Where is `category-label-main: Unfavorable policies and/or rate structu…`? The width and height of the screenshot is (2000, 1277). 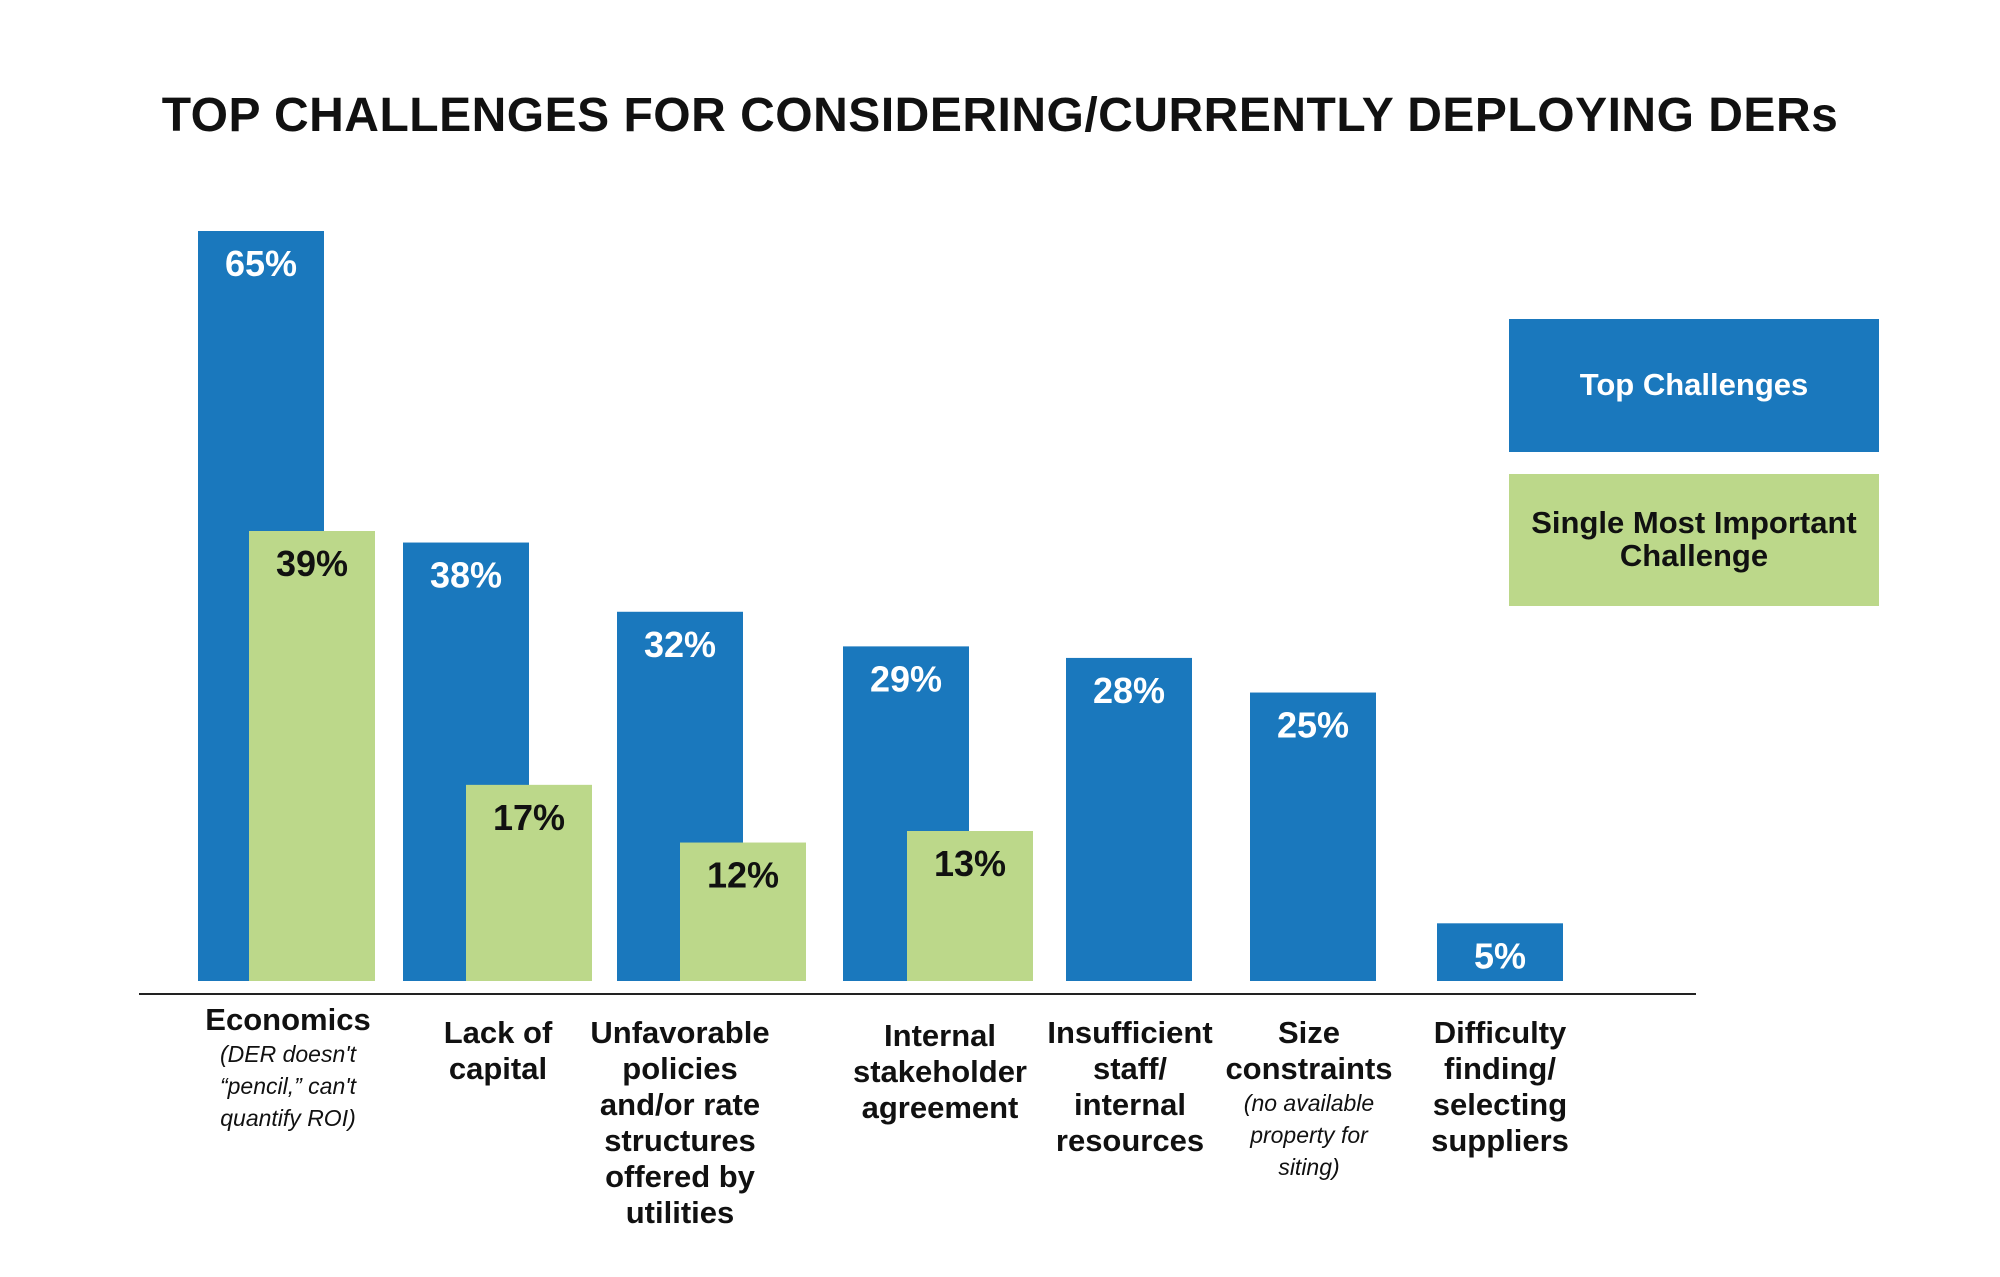 category-label-main: Unfavorable policies and/or rate structu… is located at coordinates (680, 1122).